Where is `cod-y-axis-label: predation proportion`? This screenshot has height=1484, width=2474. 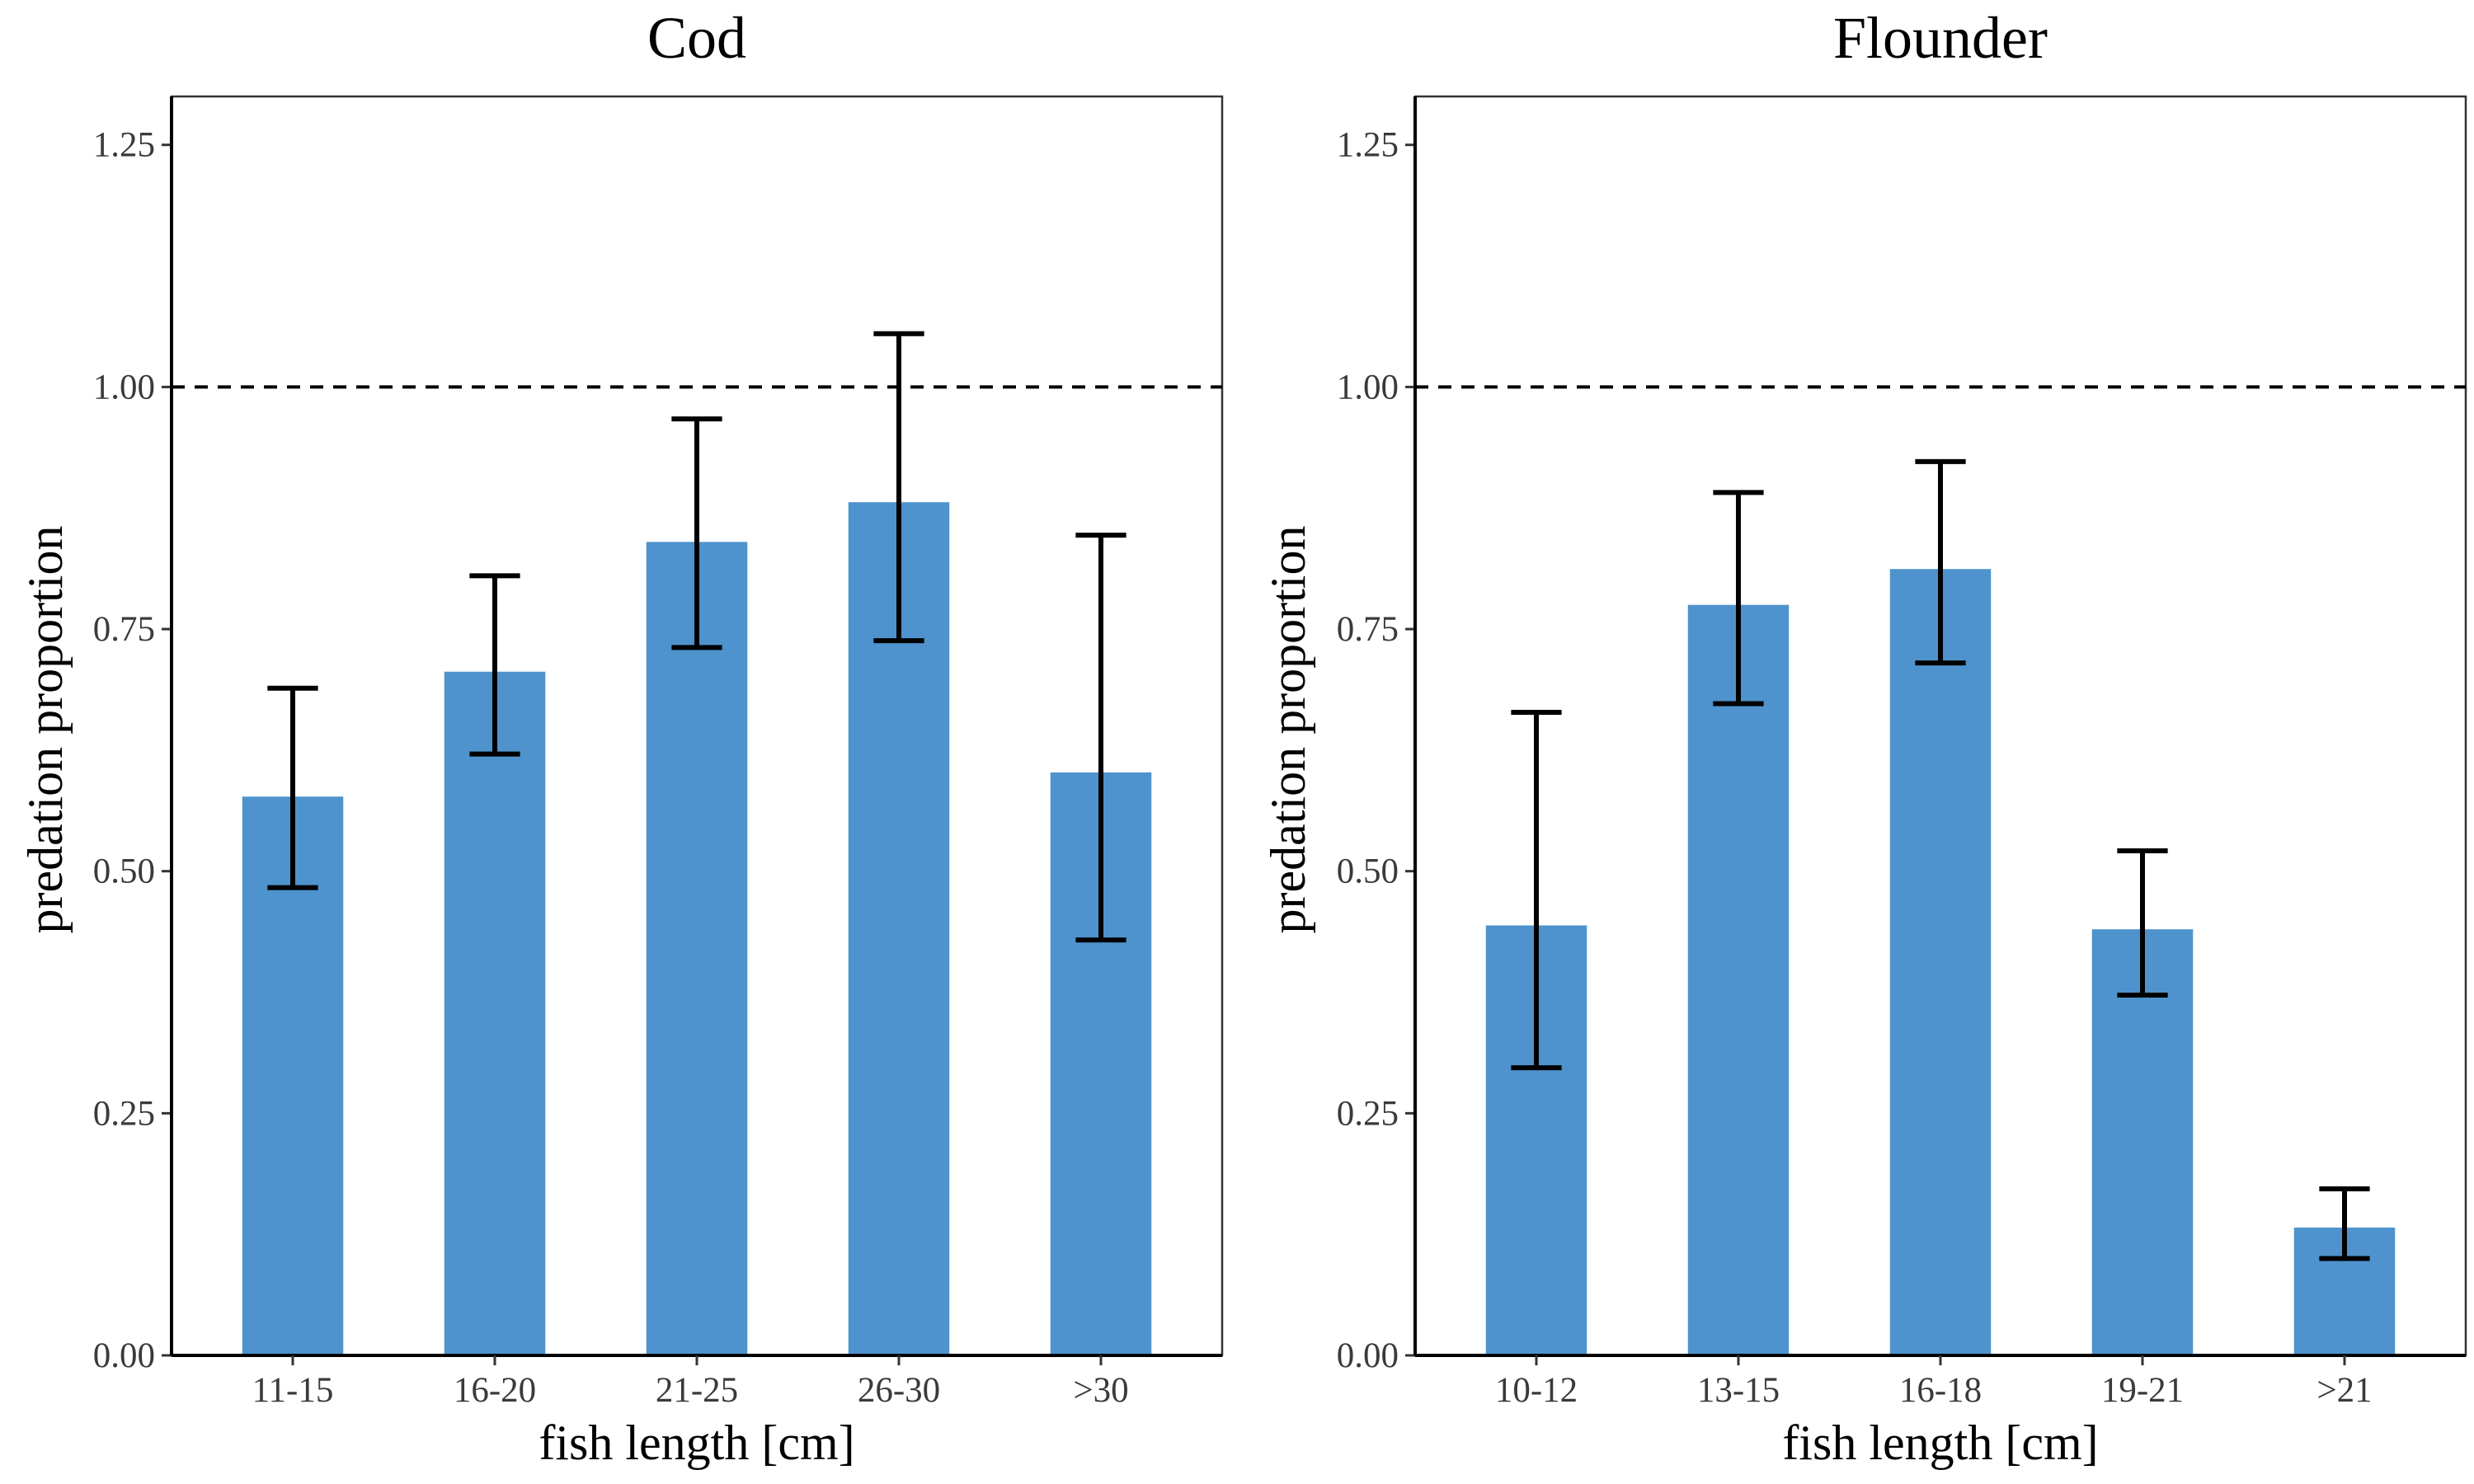 cod-y-axis-label: predation proportion is located at coordinates (45, 730).